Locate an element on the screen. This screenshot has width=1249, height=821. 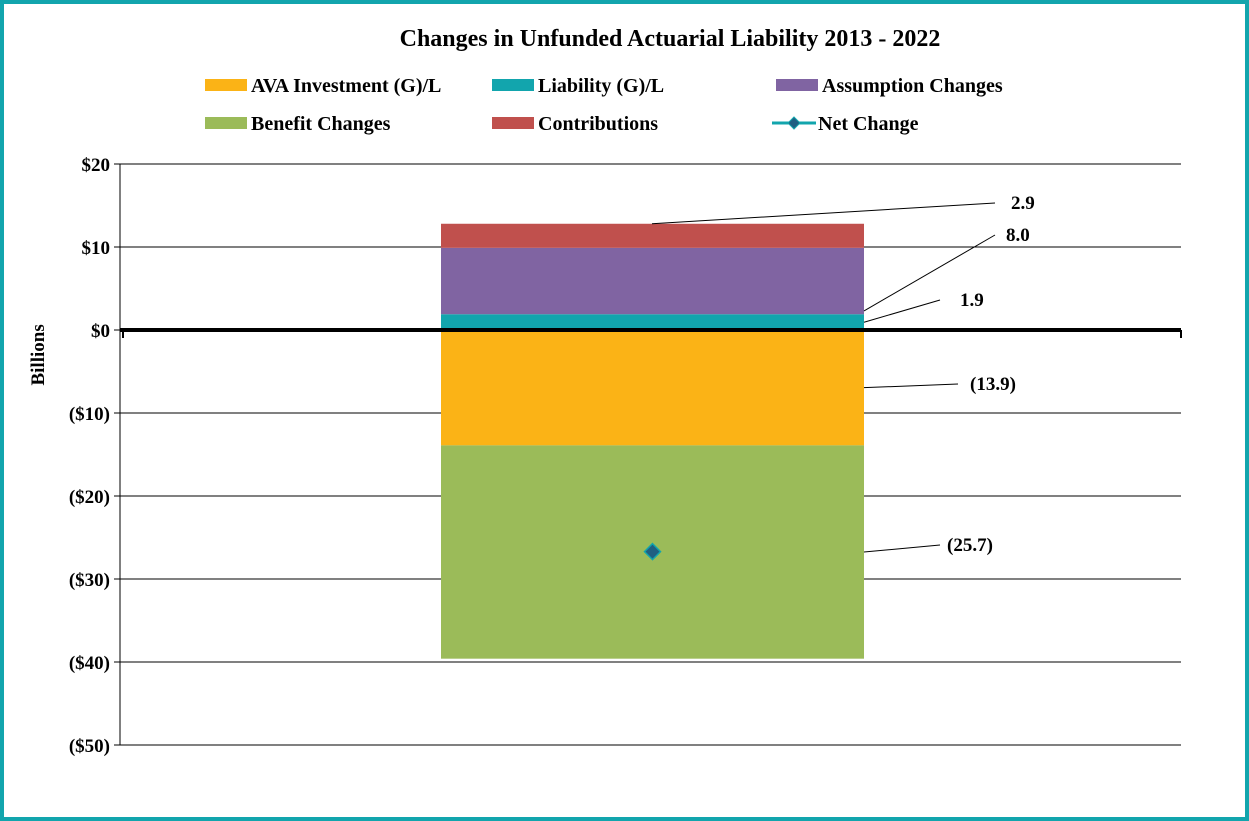
data-label: (25.7) is located at coordinates (970, 545).